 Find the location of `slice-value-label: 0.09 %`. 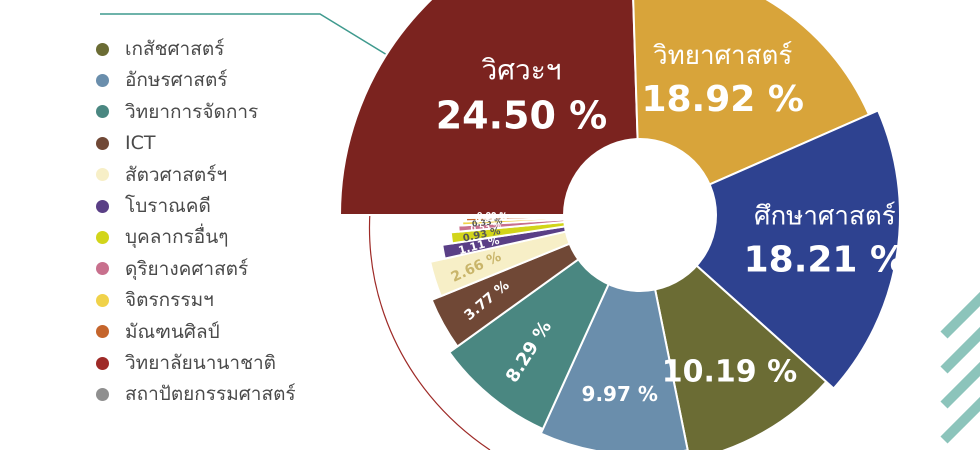

slice-value-label: 0.09 % is located at coordinates (492, 215).